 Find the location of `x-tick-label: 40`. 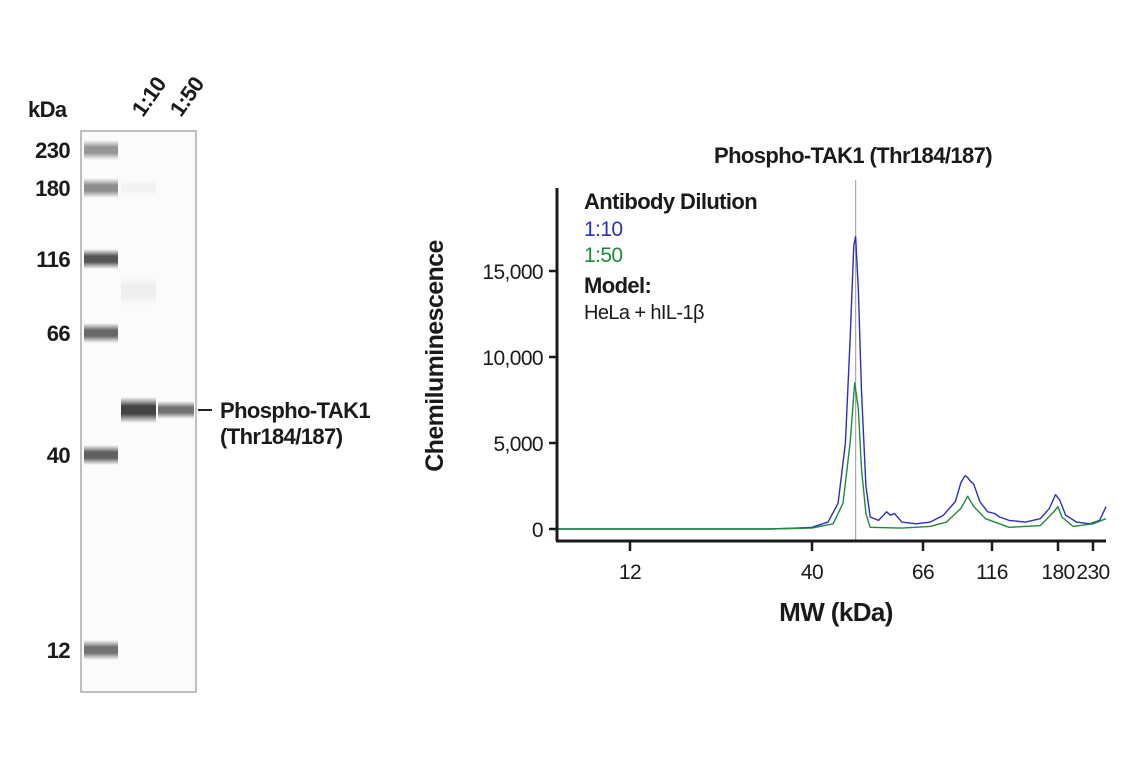

x-tick-label: 40 is located at coordinates (812, 572).